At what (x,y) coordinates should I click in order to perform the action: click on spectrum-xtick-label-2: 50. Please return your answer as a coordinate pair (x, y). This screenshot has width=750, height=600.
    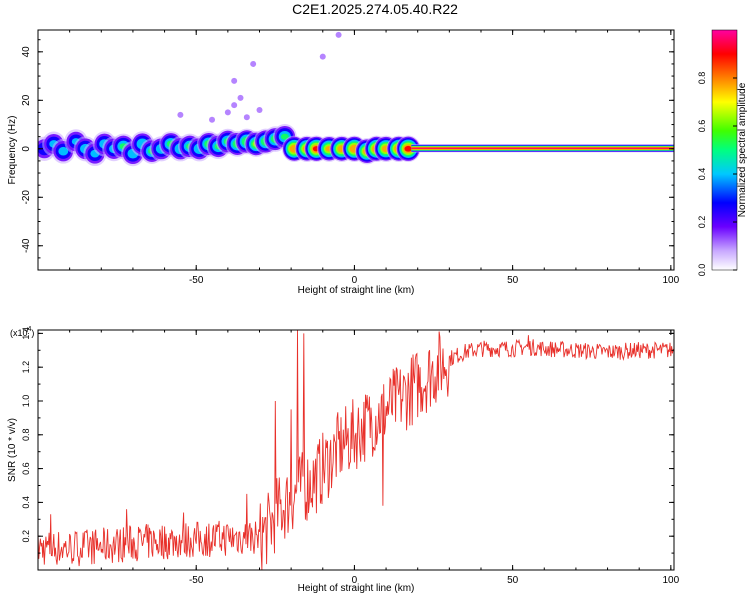
    Looking at the image, I should click on (513, 280).